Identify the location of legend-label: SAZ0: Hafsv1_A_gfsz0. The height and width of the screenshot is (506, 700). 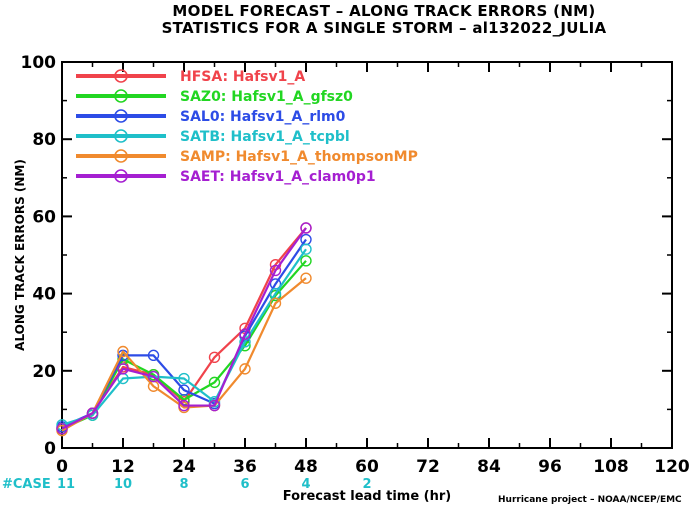
(266, 97).